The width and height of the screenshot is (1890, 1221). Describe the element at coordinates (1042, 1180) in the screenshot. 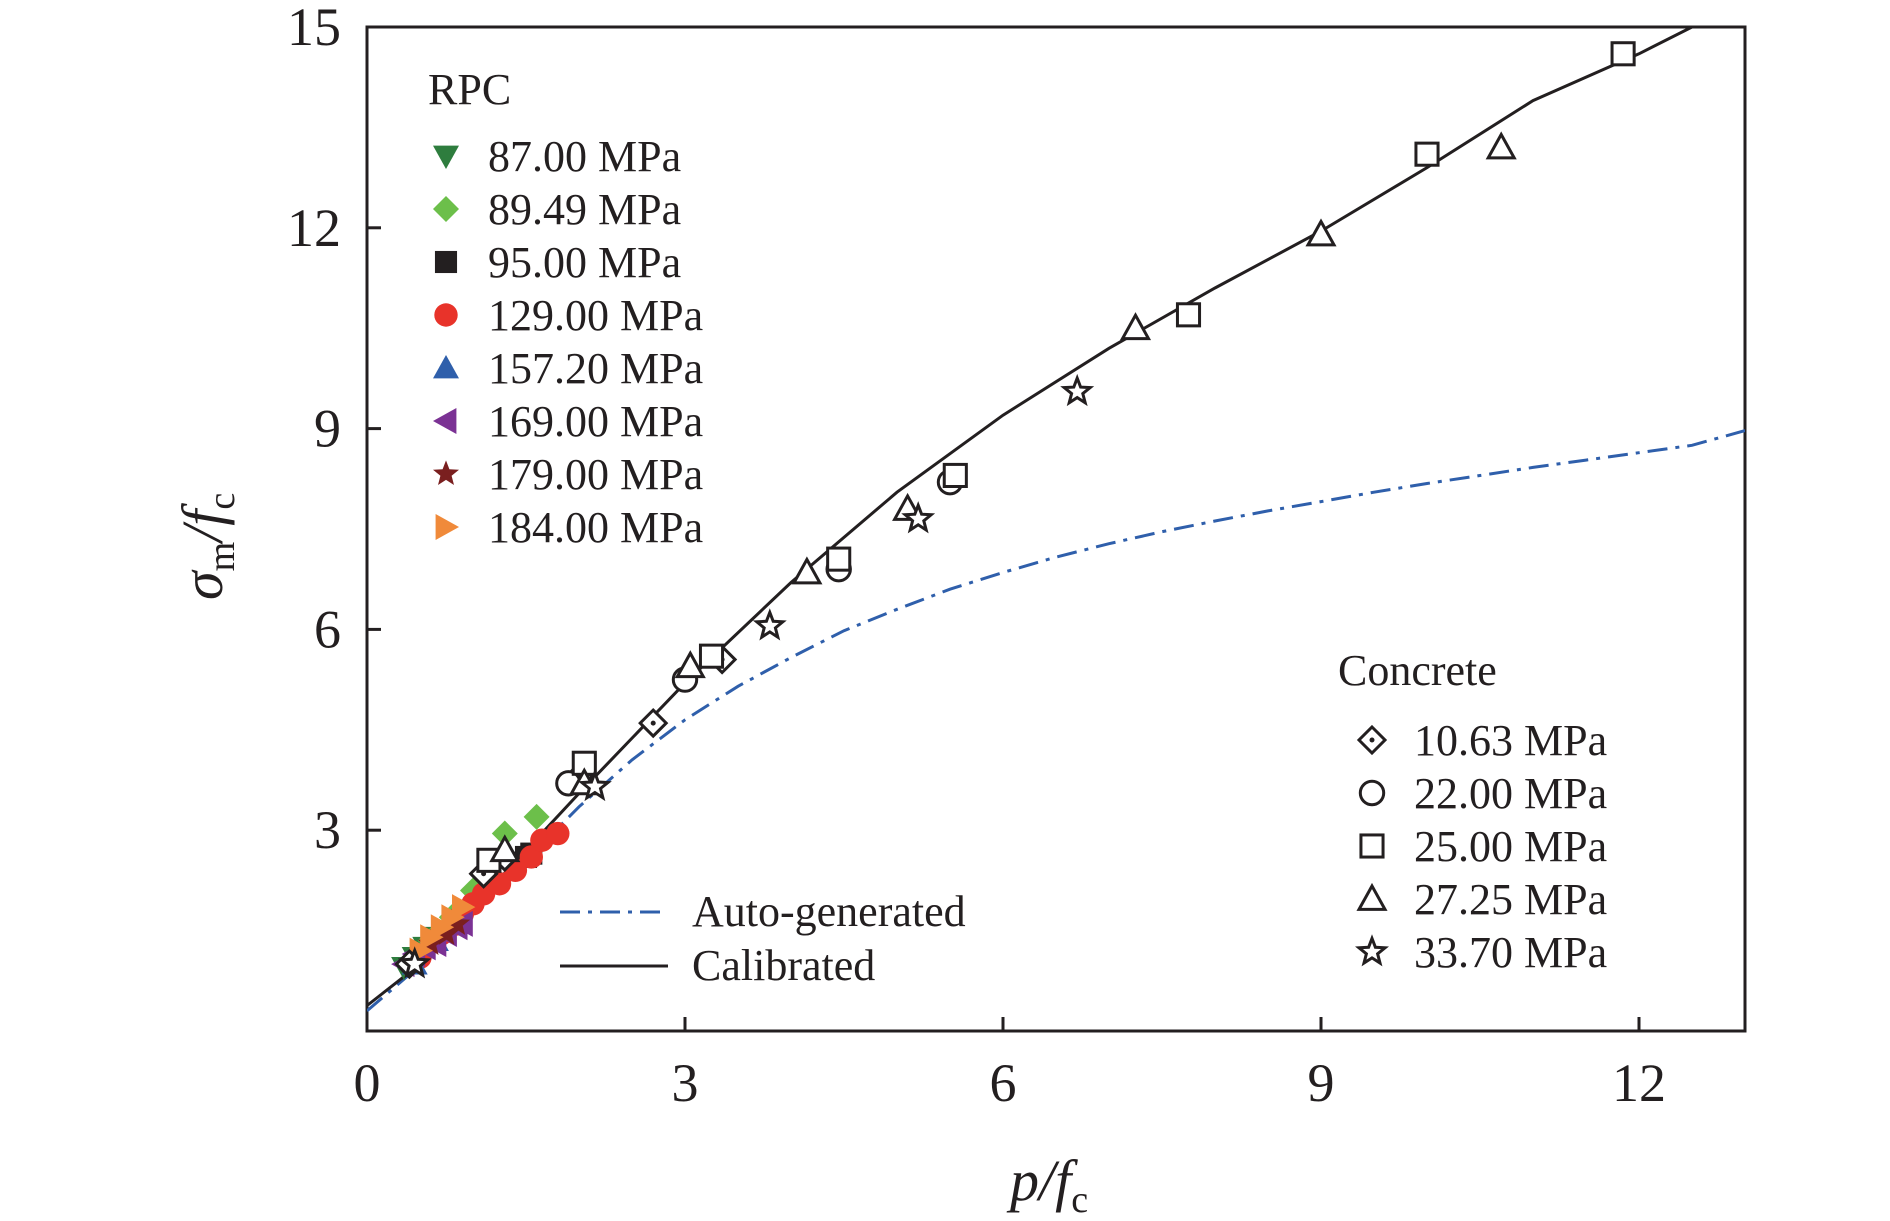

I see `x-axis-label-main: p/f` at that location.